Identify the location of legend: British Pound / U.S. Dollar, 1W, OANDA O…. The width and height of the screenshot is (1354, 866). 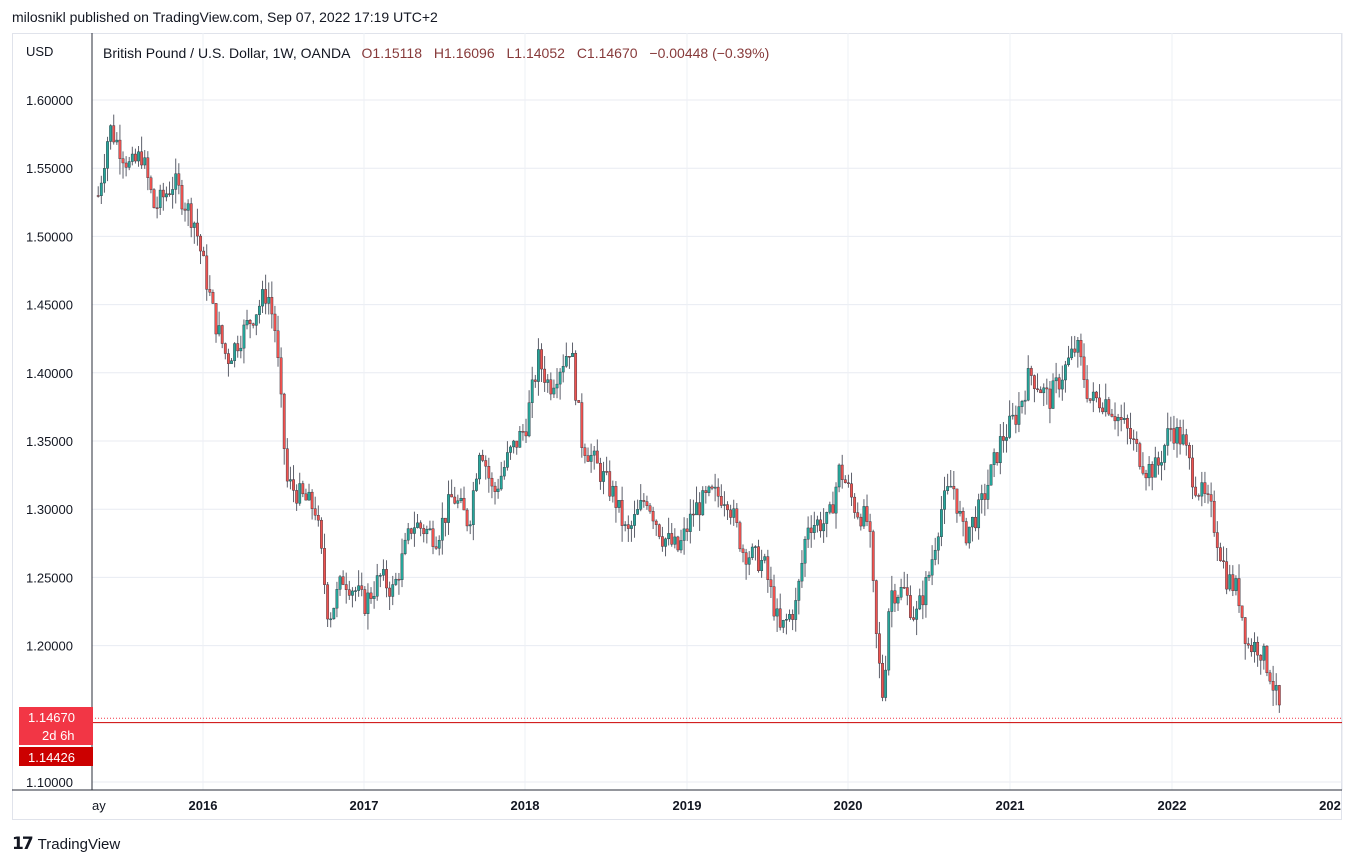
(436, 53).